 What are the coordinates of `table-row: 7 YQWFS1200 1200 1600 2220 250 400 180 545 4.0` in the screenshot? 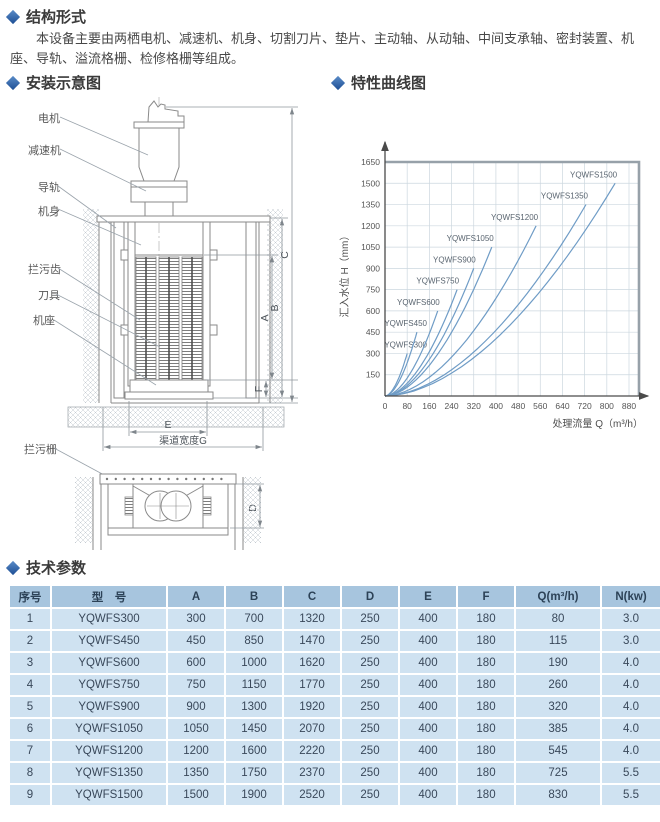 It's located at (335, 751).